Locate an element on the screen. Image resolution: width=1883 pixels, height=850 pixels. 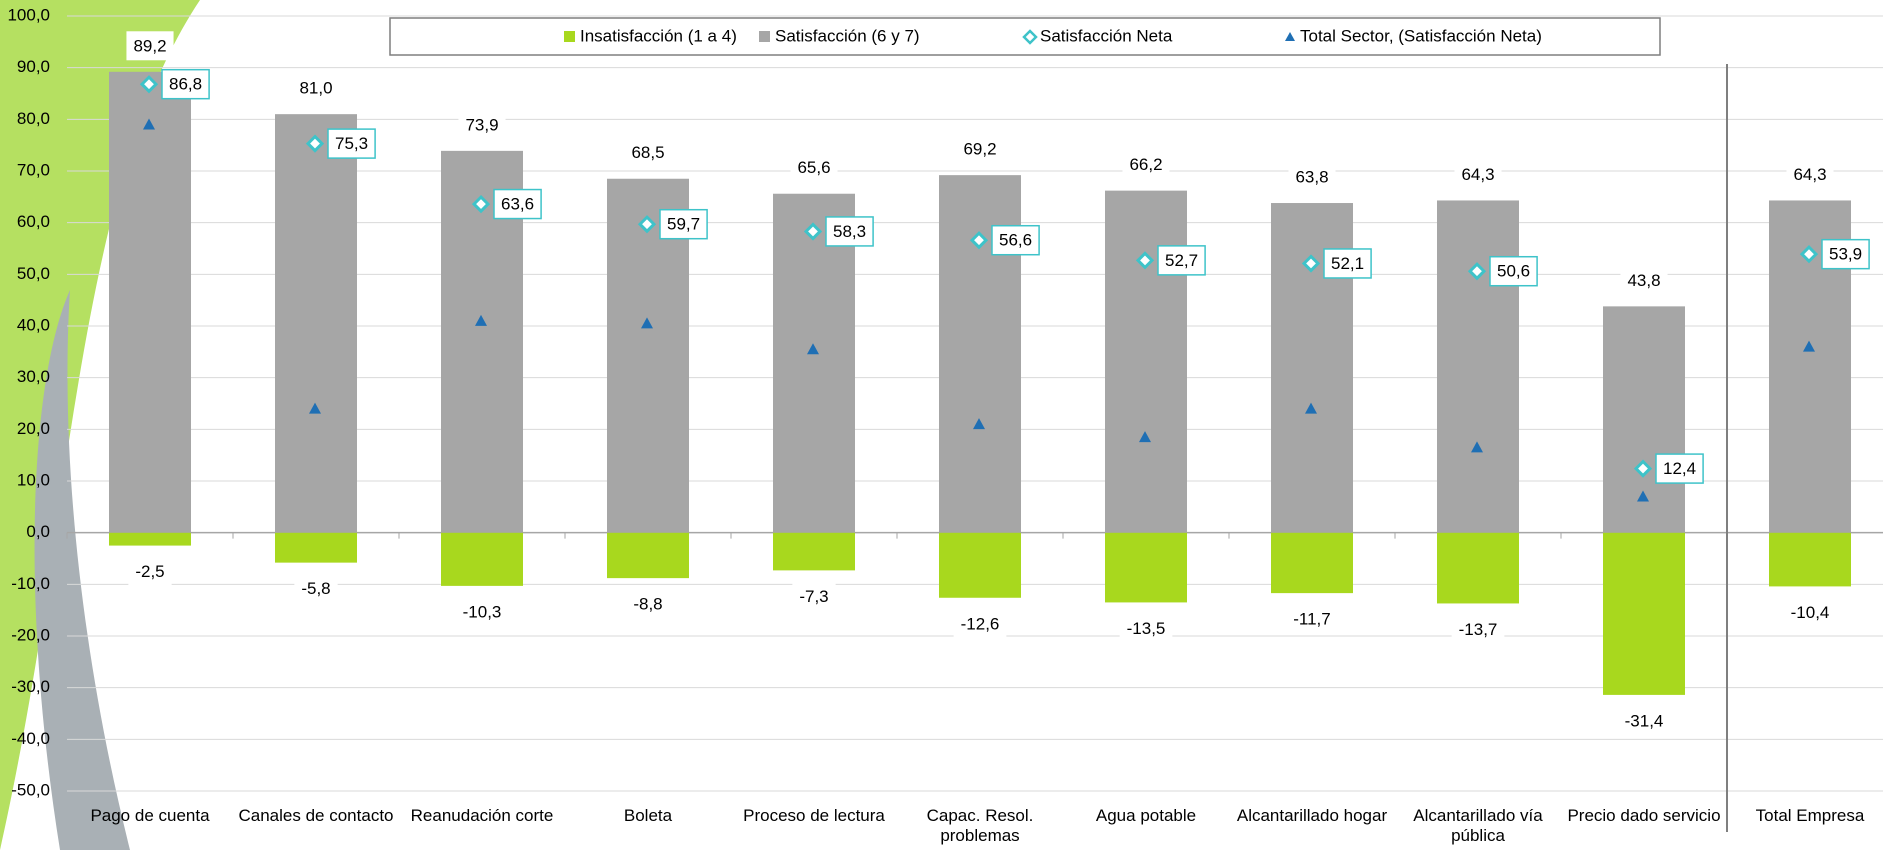
y-tick-label: 30,0 is located at coordinates (33, 376).